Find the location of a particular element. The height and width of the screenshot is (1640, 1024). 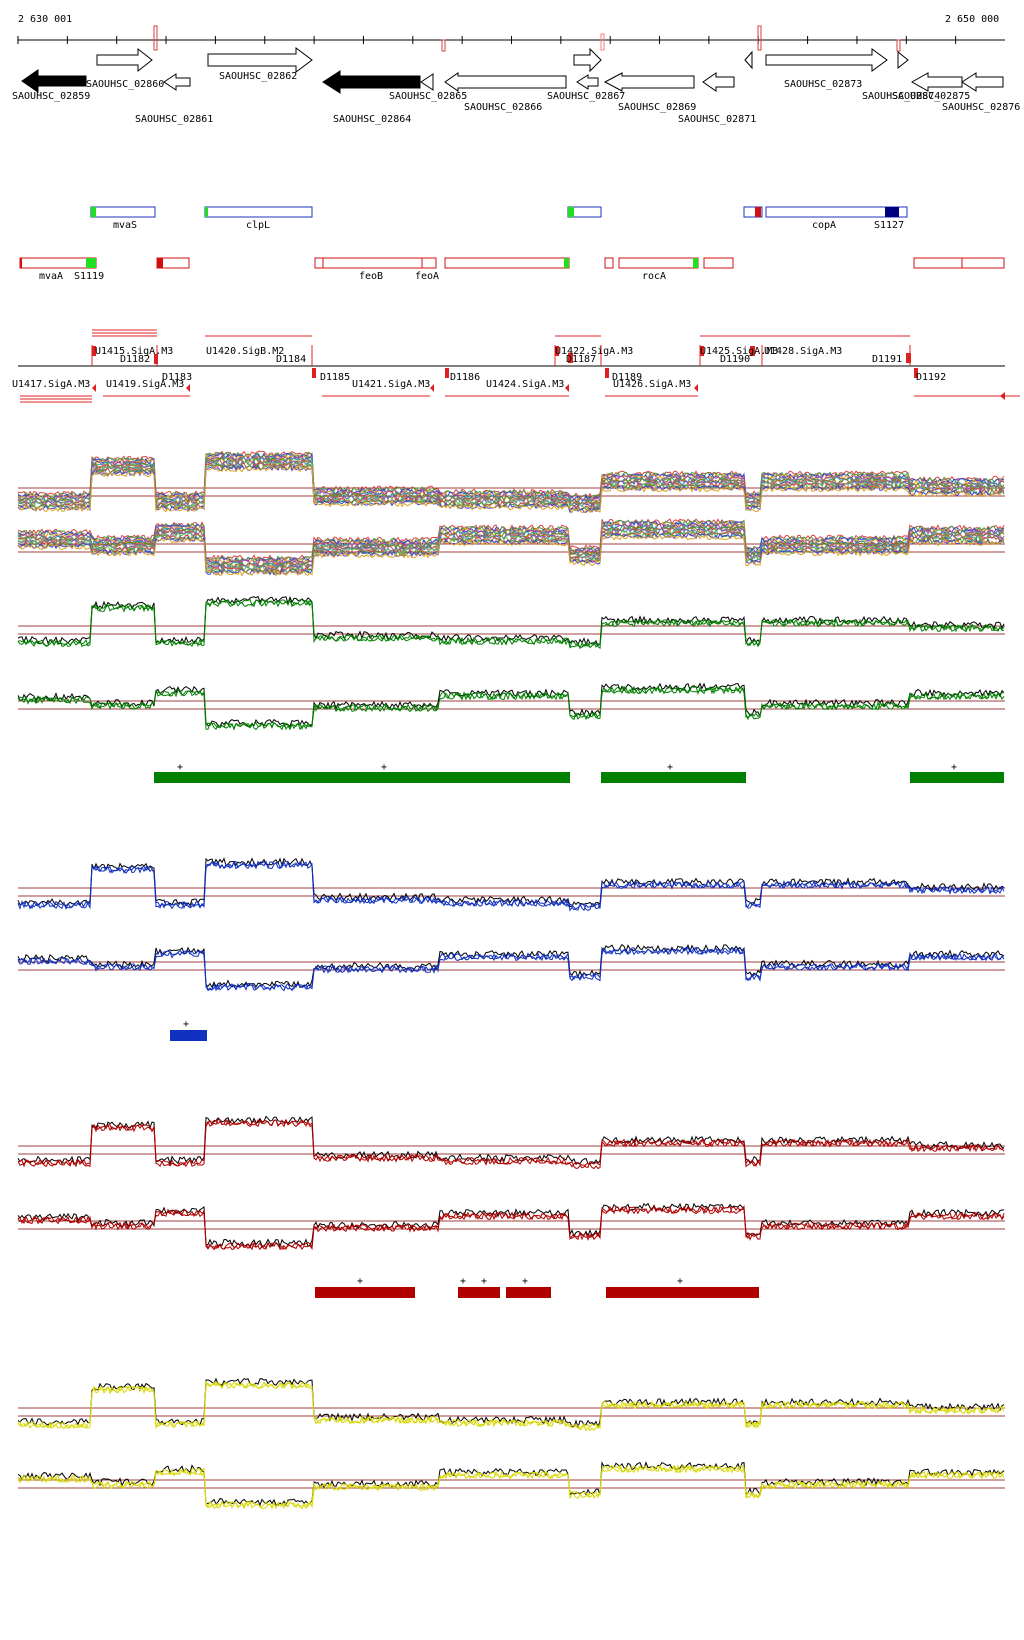

gene-label: SAOUHSC_02869 is located at coordinates (657, 107).